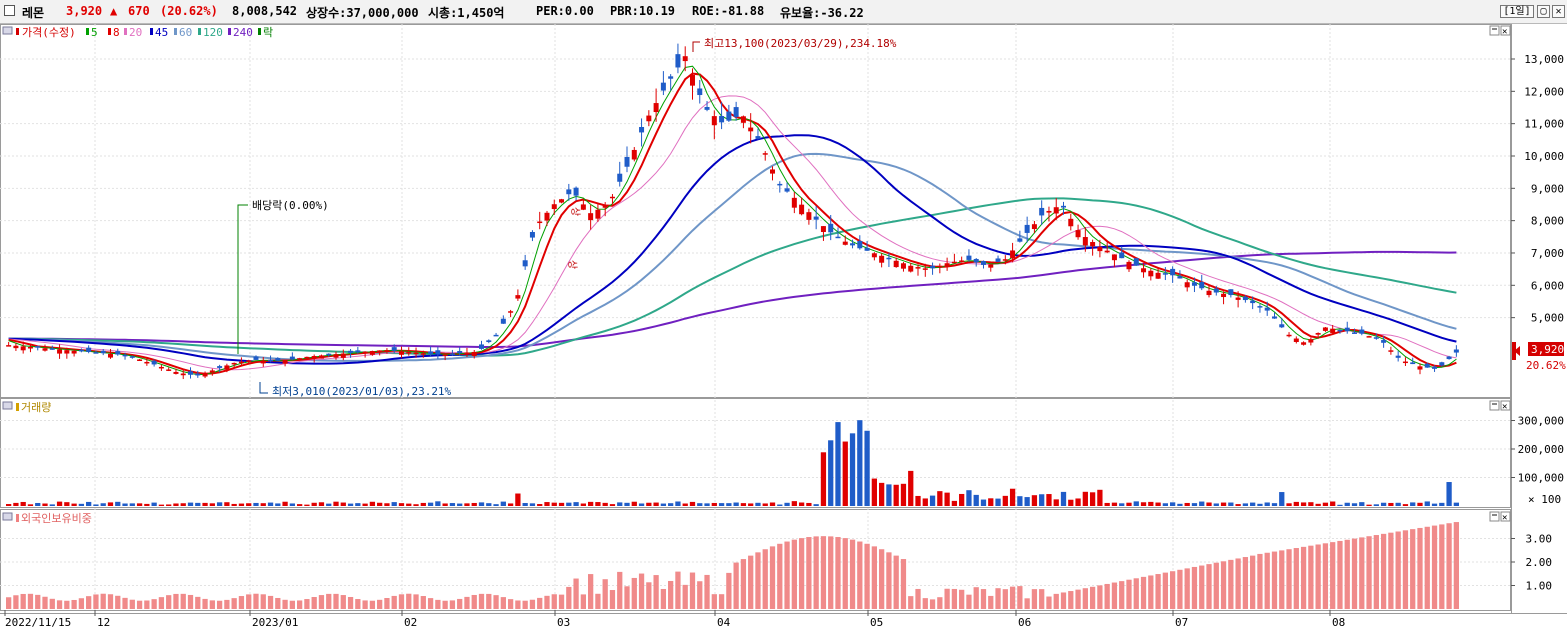  I want to click on close-button: ✕, so click(1558, 11).